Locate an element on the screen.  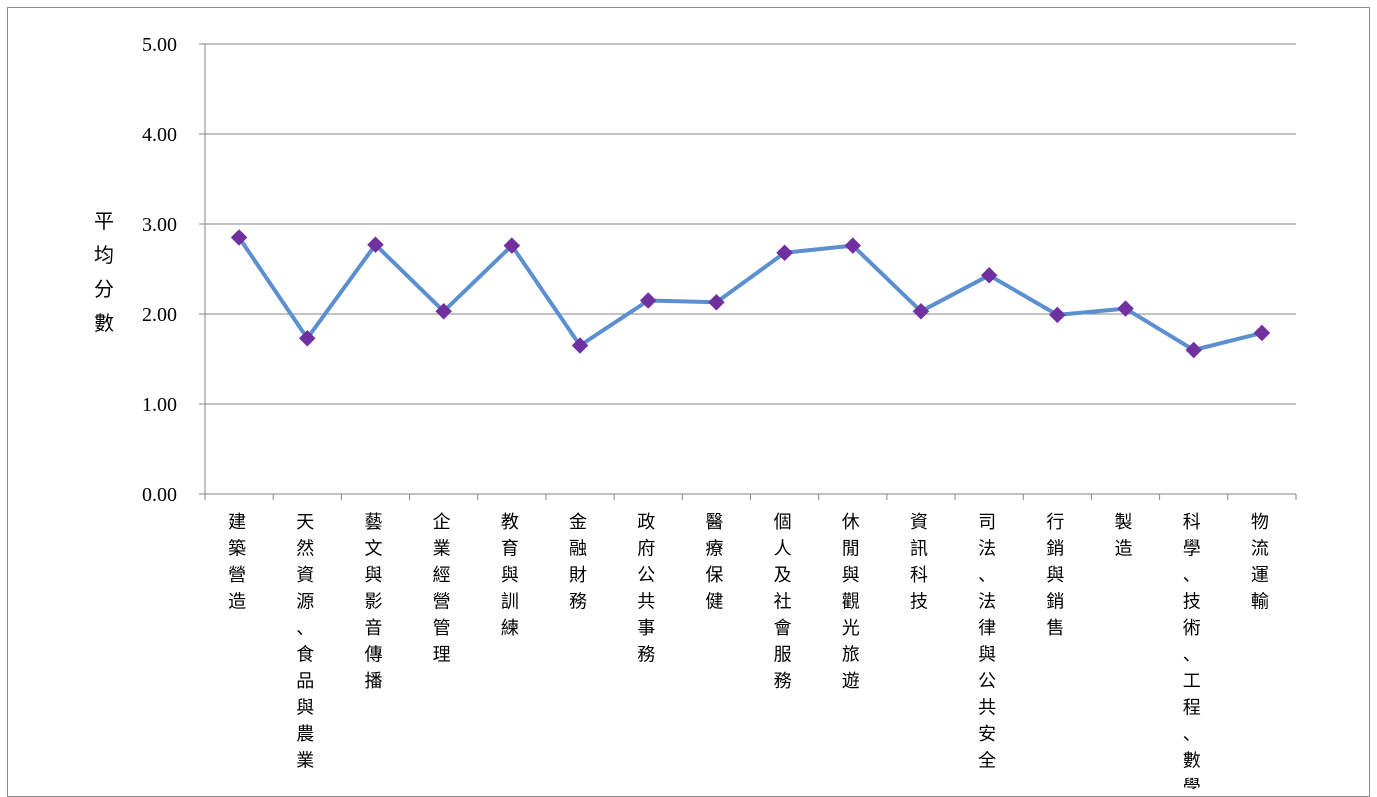
x-category-label: 司法、法律與公共安全 is located at coordinates (987, 642).